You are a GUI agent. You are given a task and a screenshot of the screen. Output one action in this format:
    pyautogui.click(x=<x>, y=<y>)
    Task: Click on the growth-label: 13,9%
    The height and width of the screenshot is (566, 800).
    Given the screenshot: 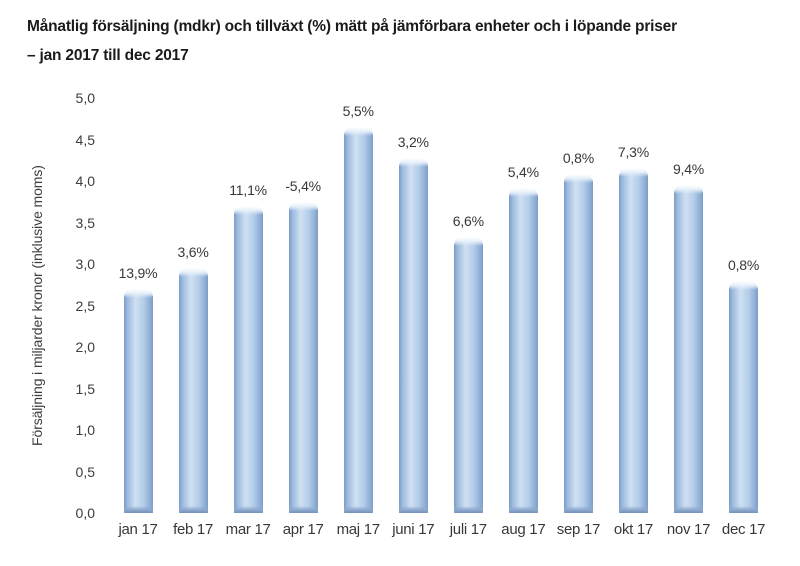 What is the action you would take?
    pyautogui.click(x=138, y=273)
    